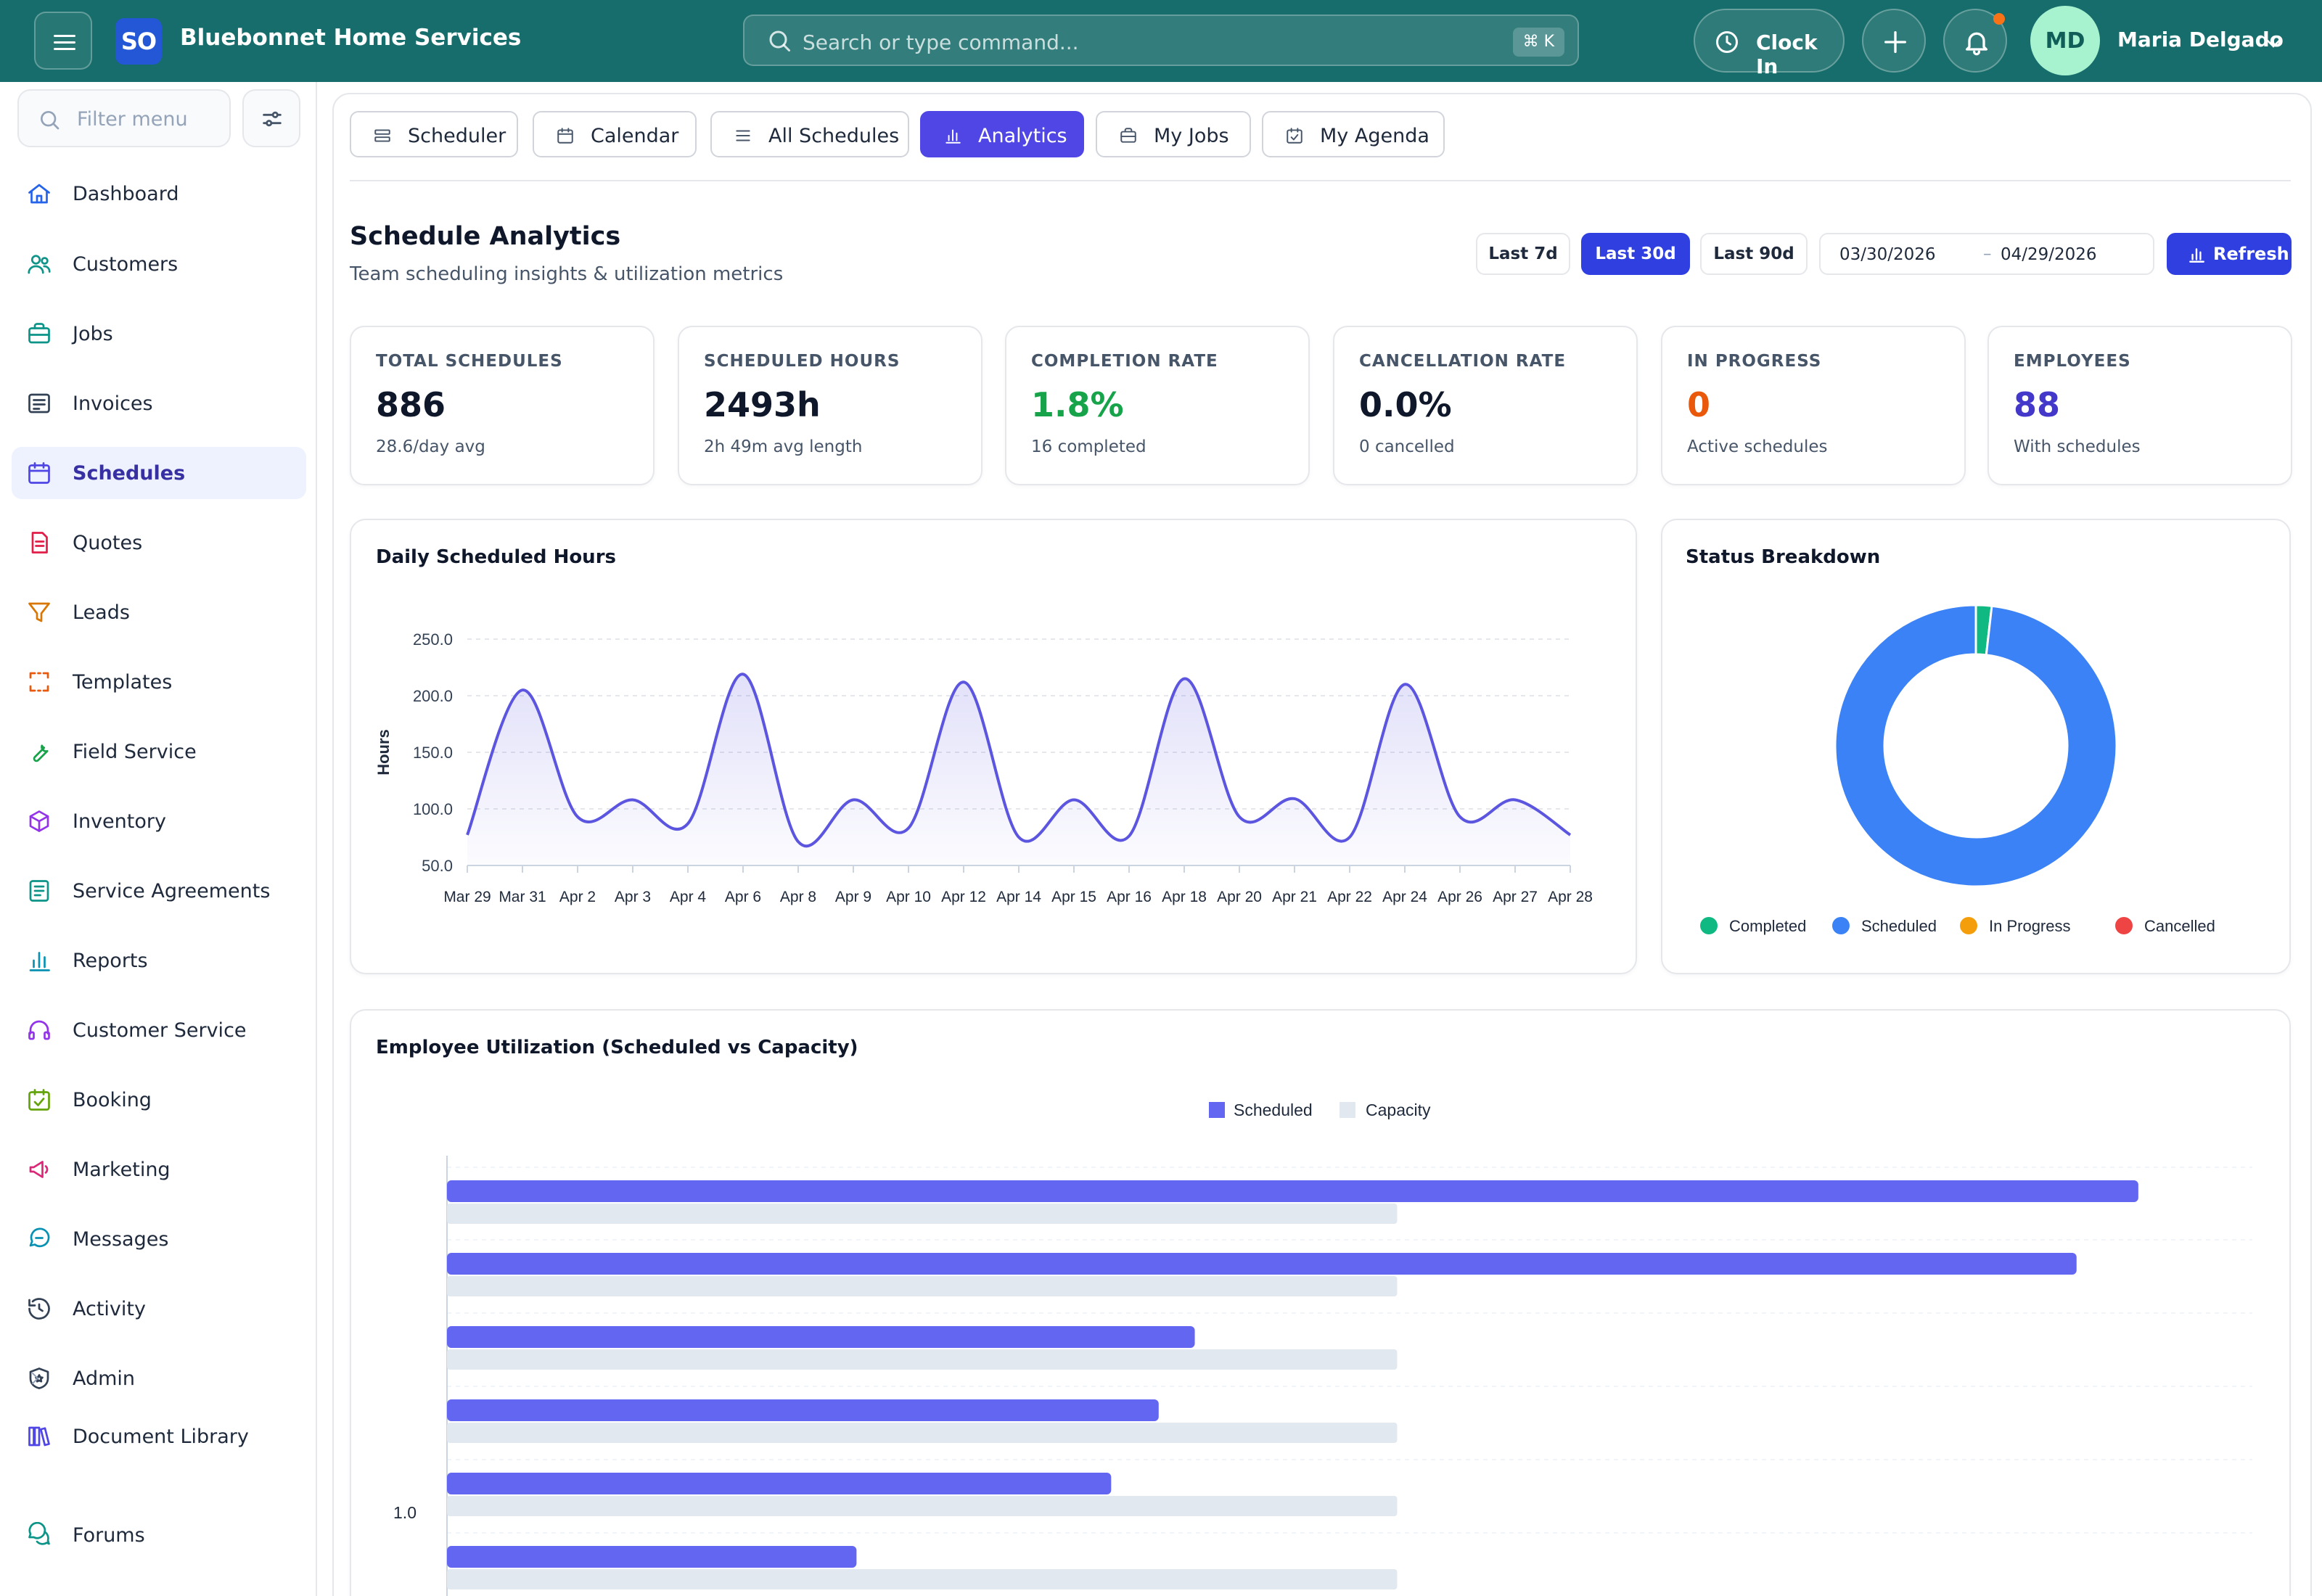 The width and height of the screenshot is (2322, 1596). What do you see at coordinates (159, 612) in the screenshot?
I see `sidebar-item-leads: Leads` at bounding box center [159, 612].